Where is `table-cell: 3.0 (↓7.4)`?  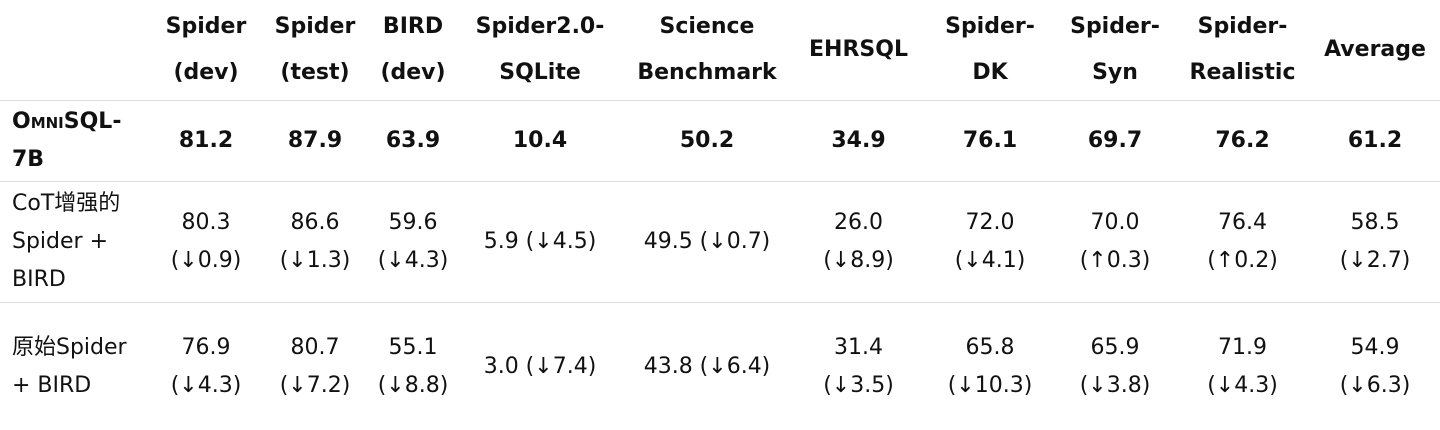
table-cell: 3.0 (↓7.4) is located at coordinates (540, 366).